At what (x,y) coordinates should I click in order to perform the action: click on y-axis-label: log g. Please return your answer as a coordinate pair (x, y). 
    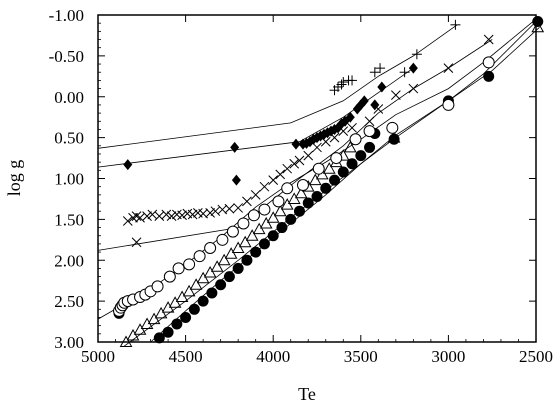
    Looking at the image, I should click on (14, 178).